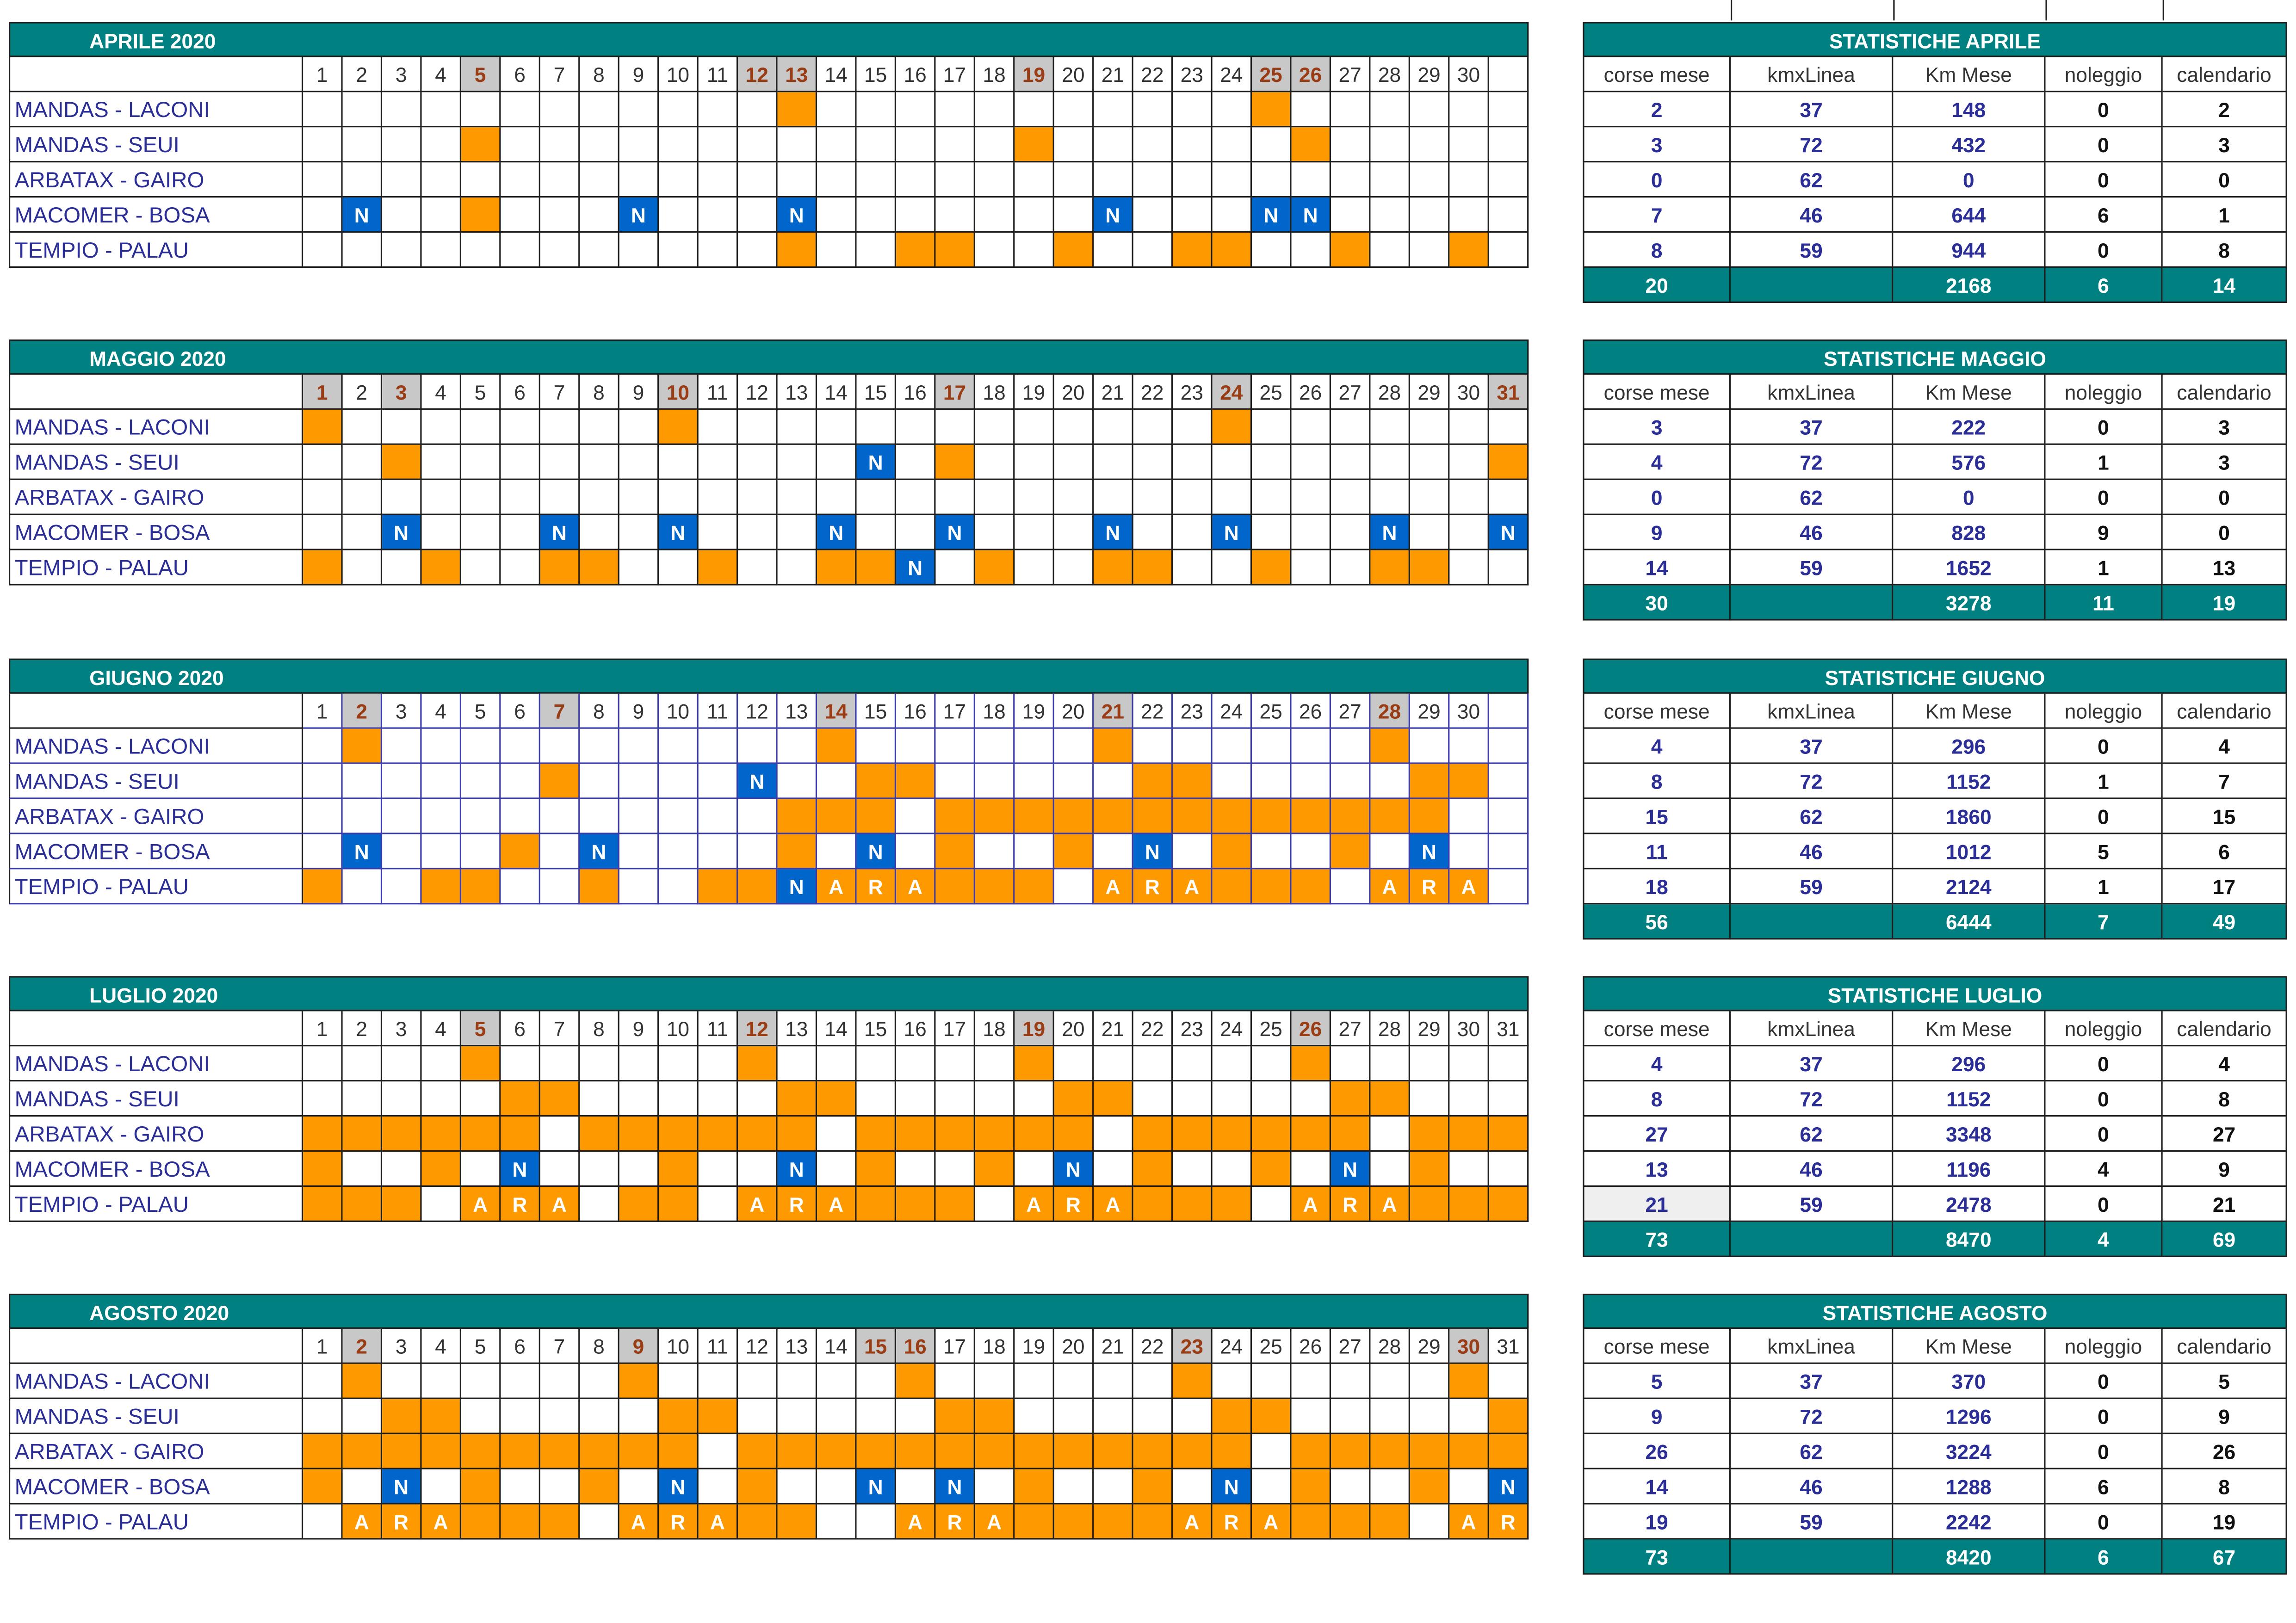 The width and height of the screenshot is (2296, 1623). What do you see at coordinates (2104, 285) in the screenshot?
I see `stats-total: 6` at bounding box center [2104, 285].